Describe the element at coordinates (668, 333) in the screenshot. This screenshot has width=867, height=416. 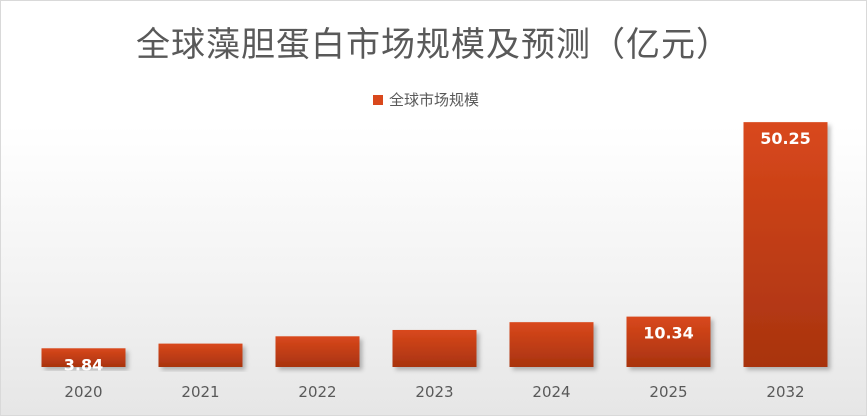
I see `data-label-2025: 10.34` at that location.